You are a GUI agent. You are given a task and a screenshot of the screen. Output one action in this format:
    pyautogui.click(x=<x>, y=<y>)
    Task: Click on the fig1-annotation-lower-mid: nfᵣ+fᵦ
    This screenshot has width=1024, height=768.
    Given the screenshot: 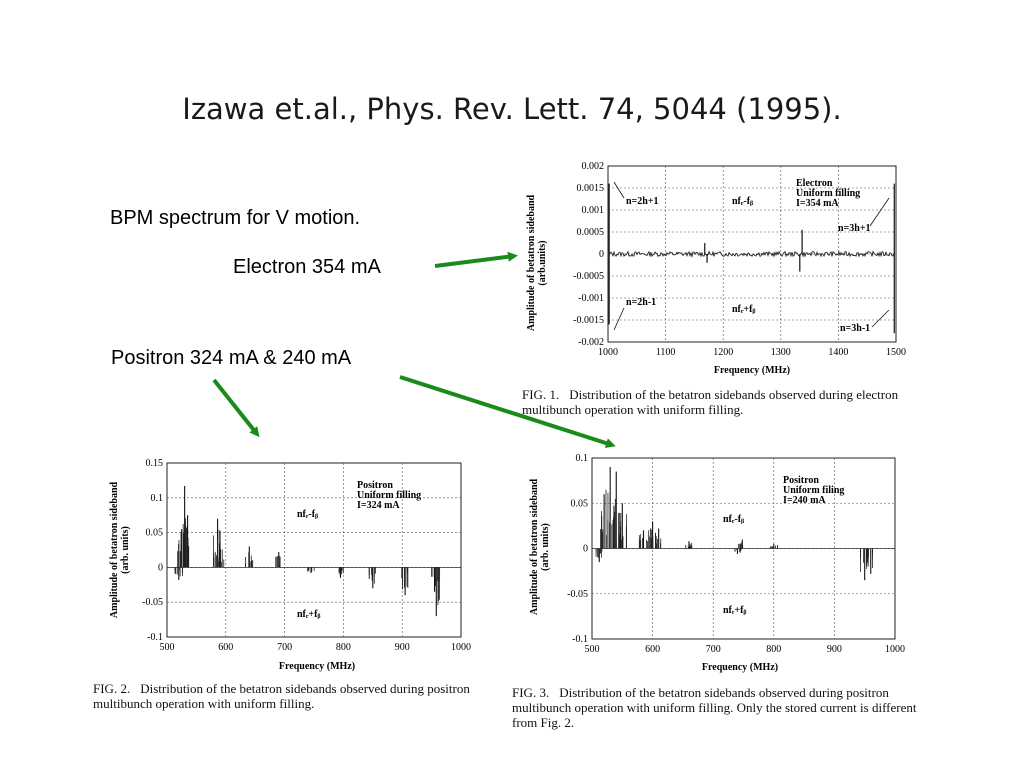 What is the action you would take?
    pyautogui.click(x=743, y=309)
    